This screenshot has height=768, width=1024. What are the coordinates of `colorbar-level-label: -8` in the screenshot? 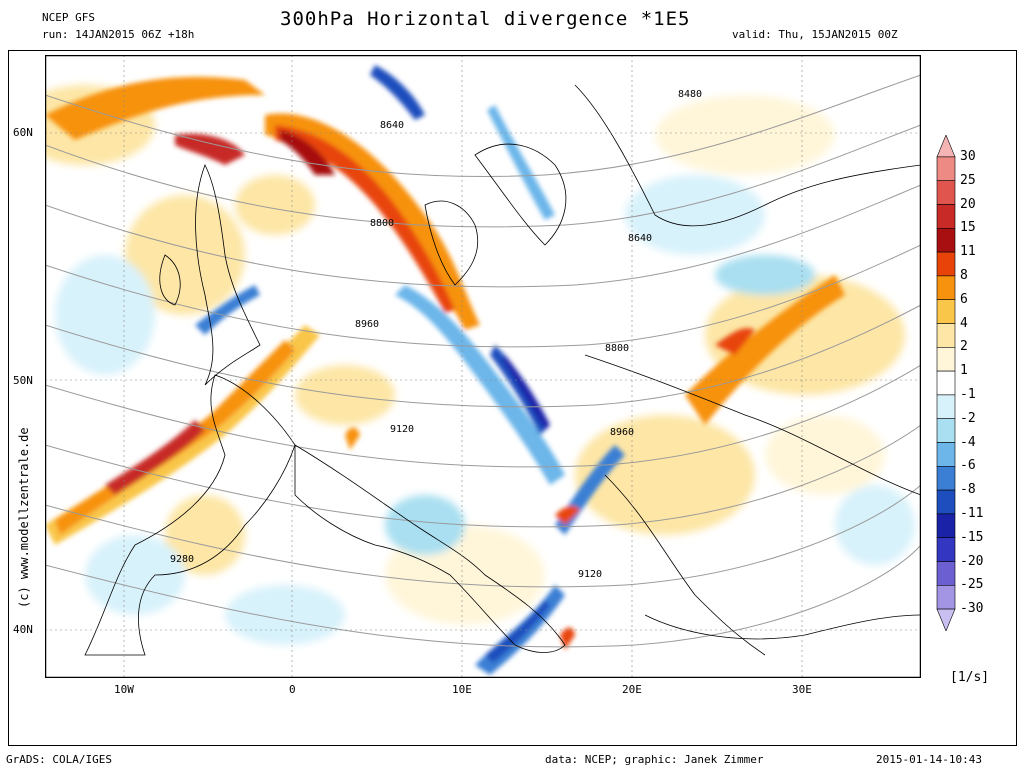 It's located at (968, 490).